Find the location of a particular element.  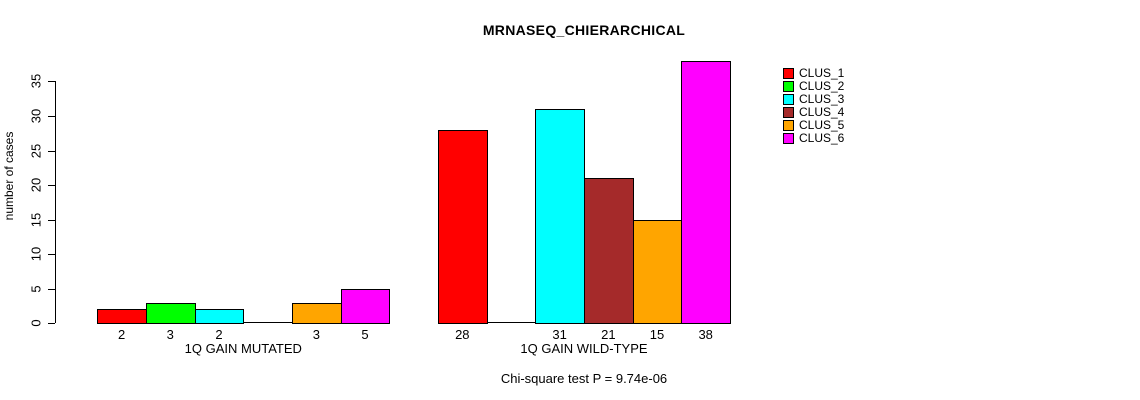

group-label: 1Q GAIN MUTATED is located at coordinates (243, 348).